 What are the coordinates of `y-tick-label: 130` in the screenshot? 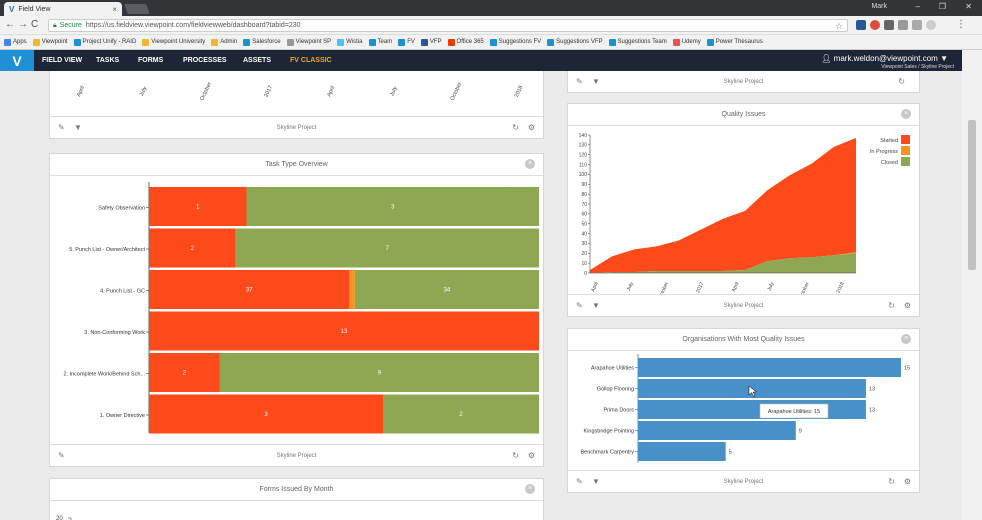 It's located at (583, 146).